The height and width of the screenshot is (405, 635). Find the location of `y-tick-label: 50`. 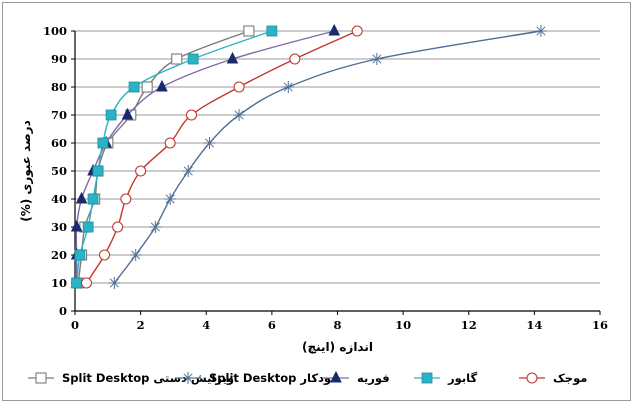

y-tick-label: 50 is located at coordinates (59, 171).